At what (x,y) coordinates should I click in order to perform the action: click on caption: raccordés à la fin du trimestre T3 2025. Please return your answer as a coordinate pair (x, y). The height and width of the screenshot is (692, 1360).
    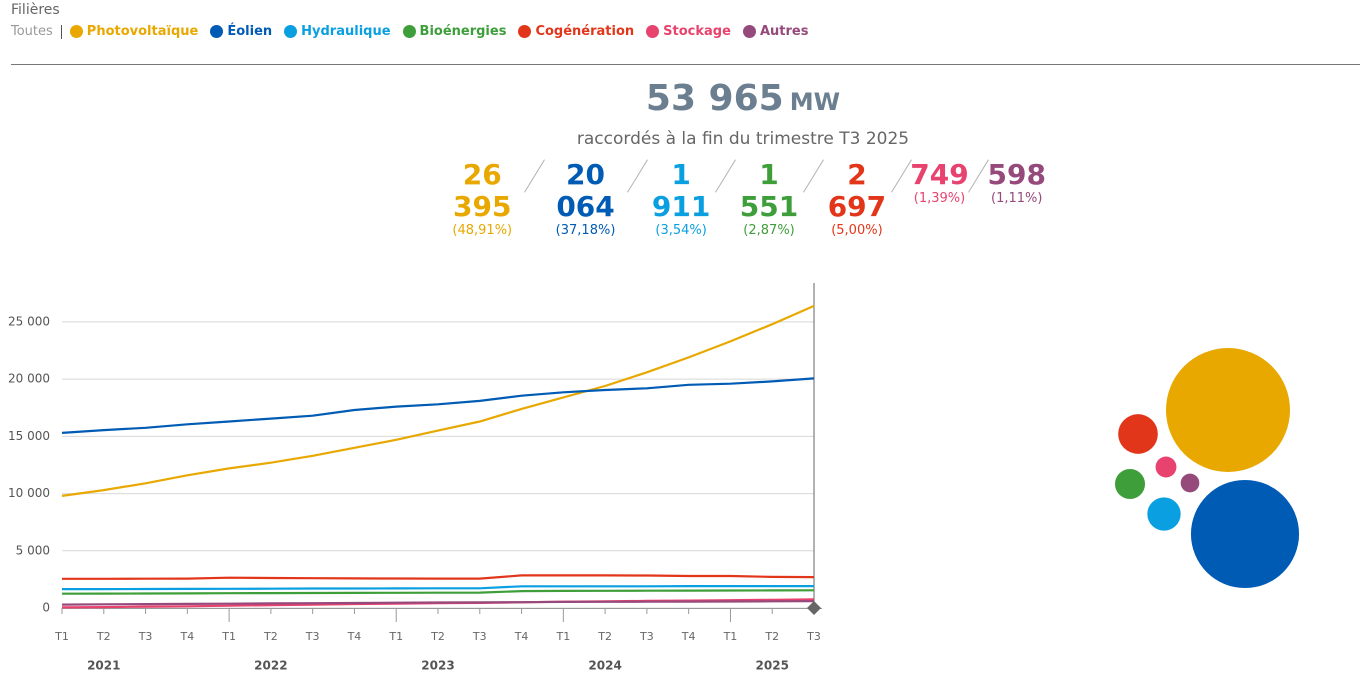
    Looking at the image, I should click on (743, 139).